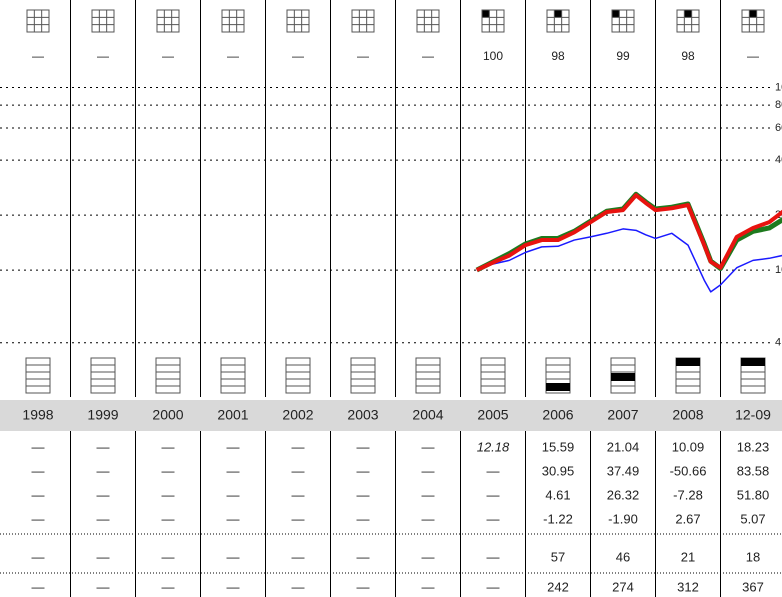  What do you see at coordinates (492, 415) in the screenshot?
I see `year-label: 2005` at bounding box center [492, 415].